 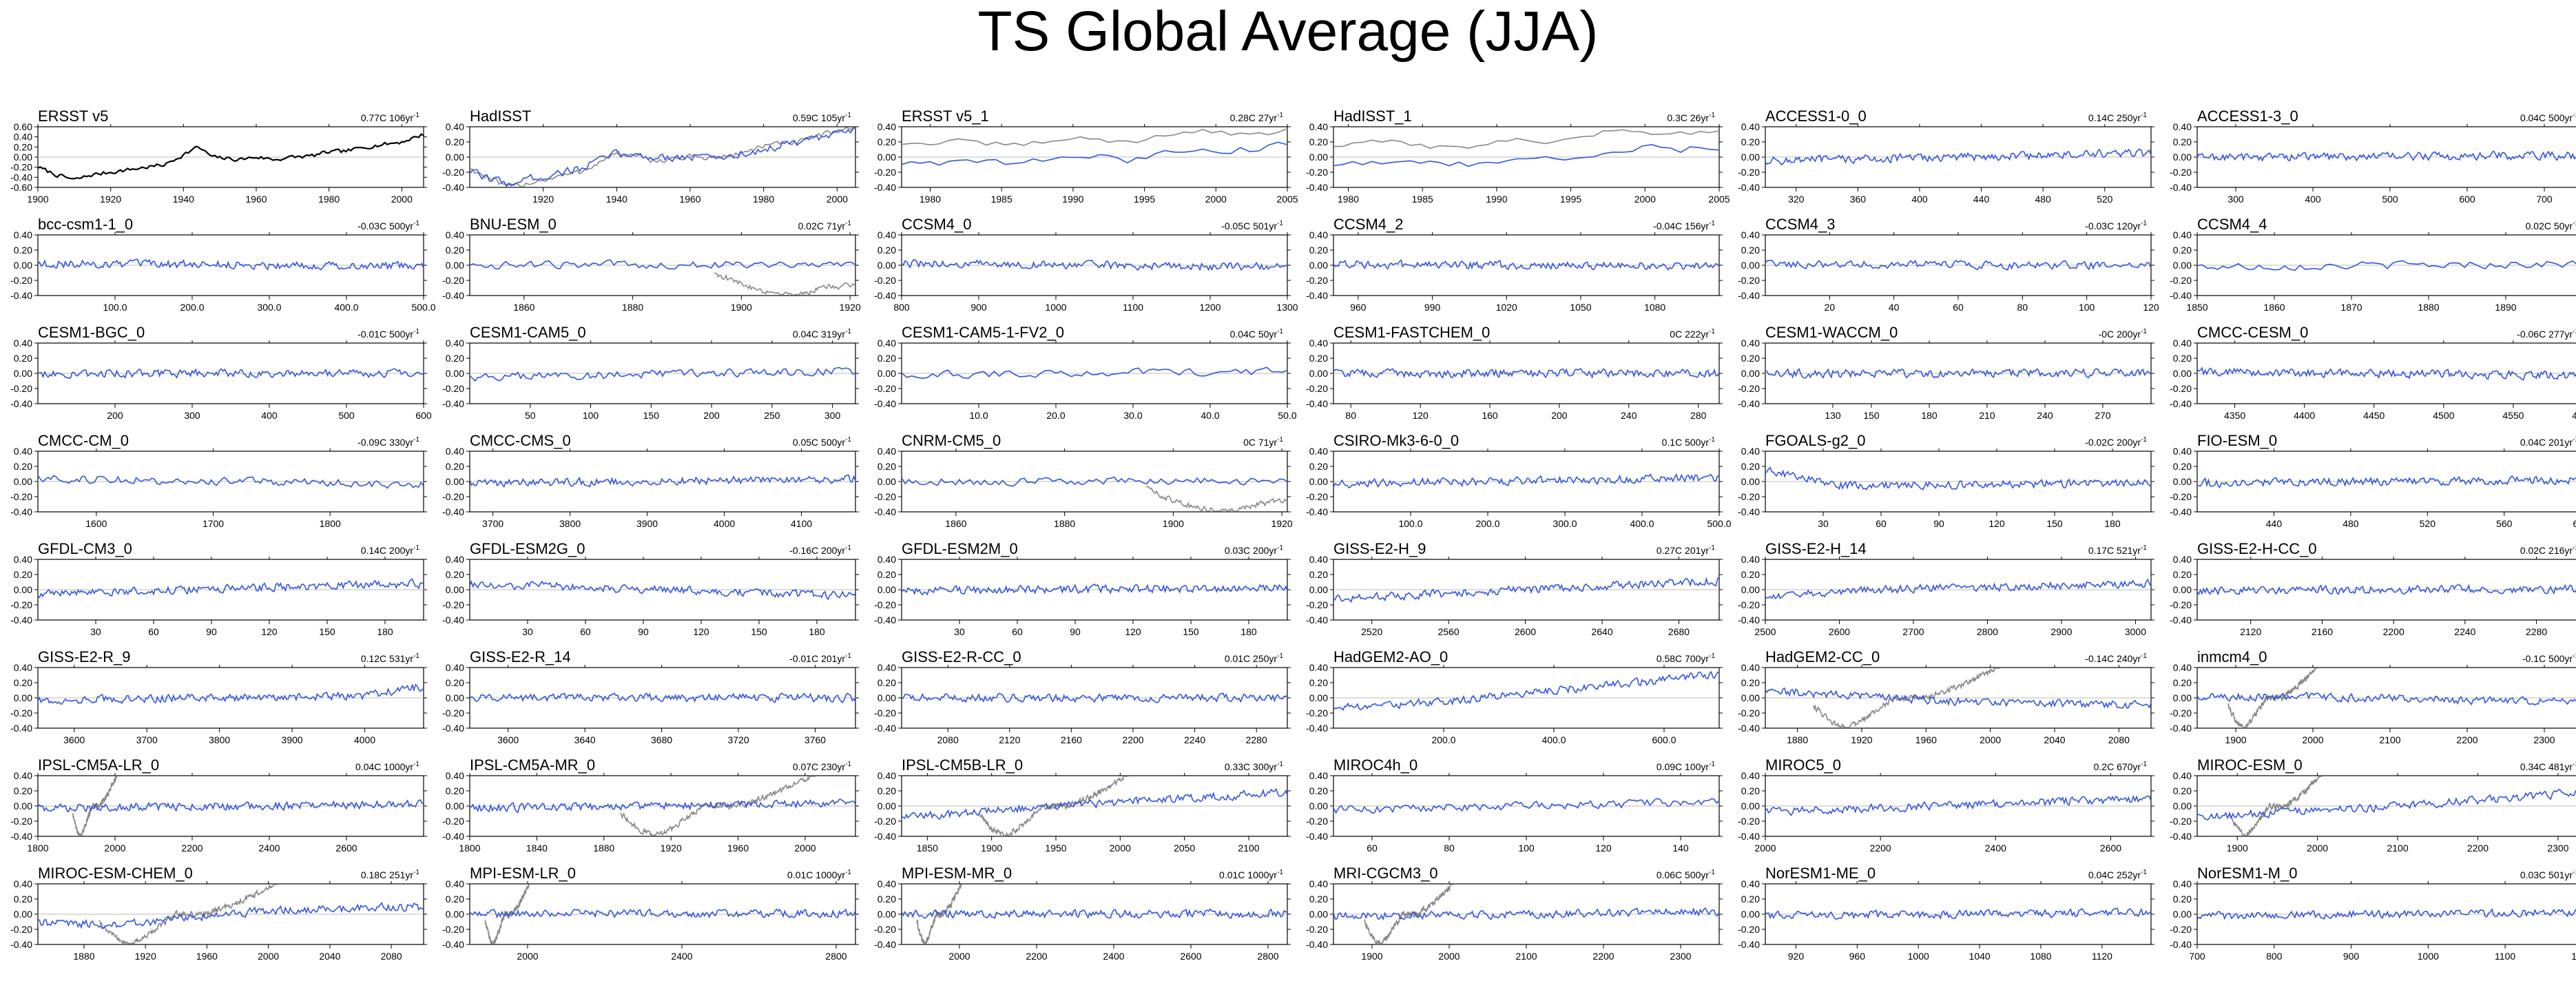 I want to click on trend-label: 0.04C 50yr-1, so click(x=1257, y=334).